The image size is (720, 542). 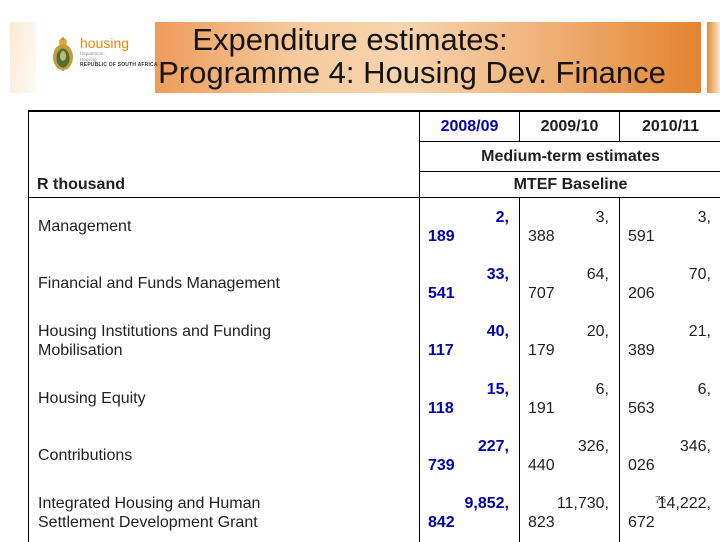 I want to click on value-management-2009-10: 3, 388, so click(x=569, y=227).